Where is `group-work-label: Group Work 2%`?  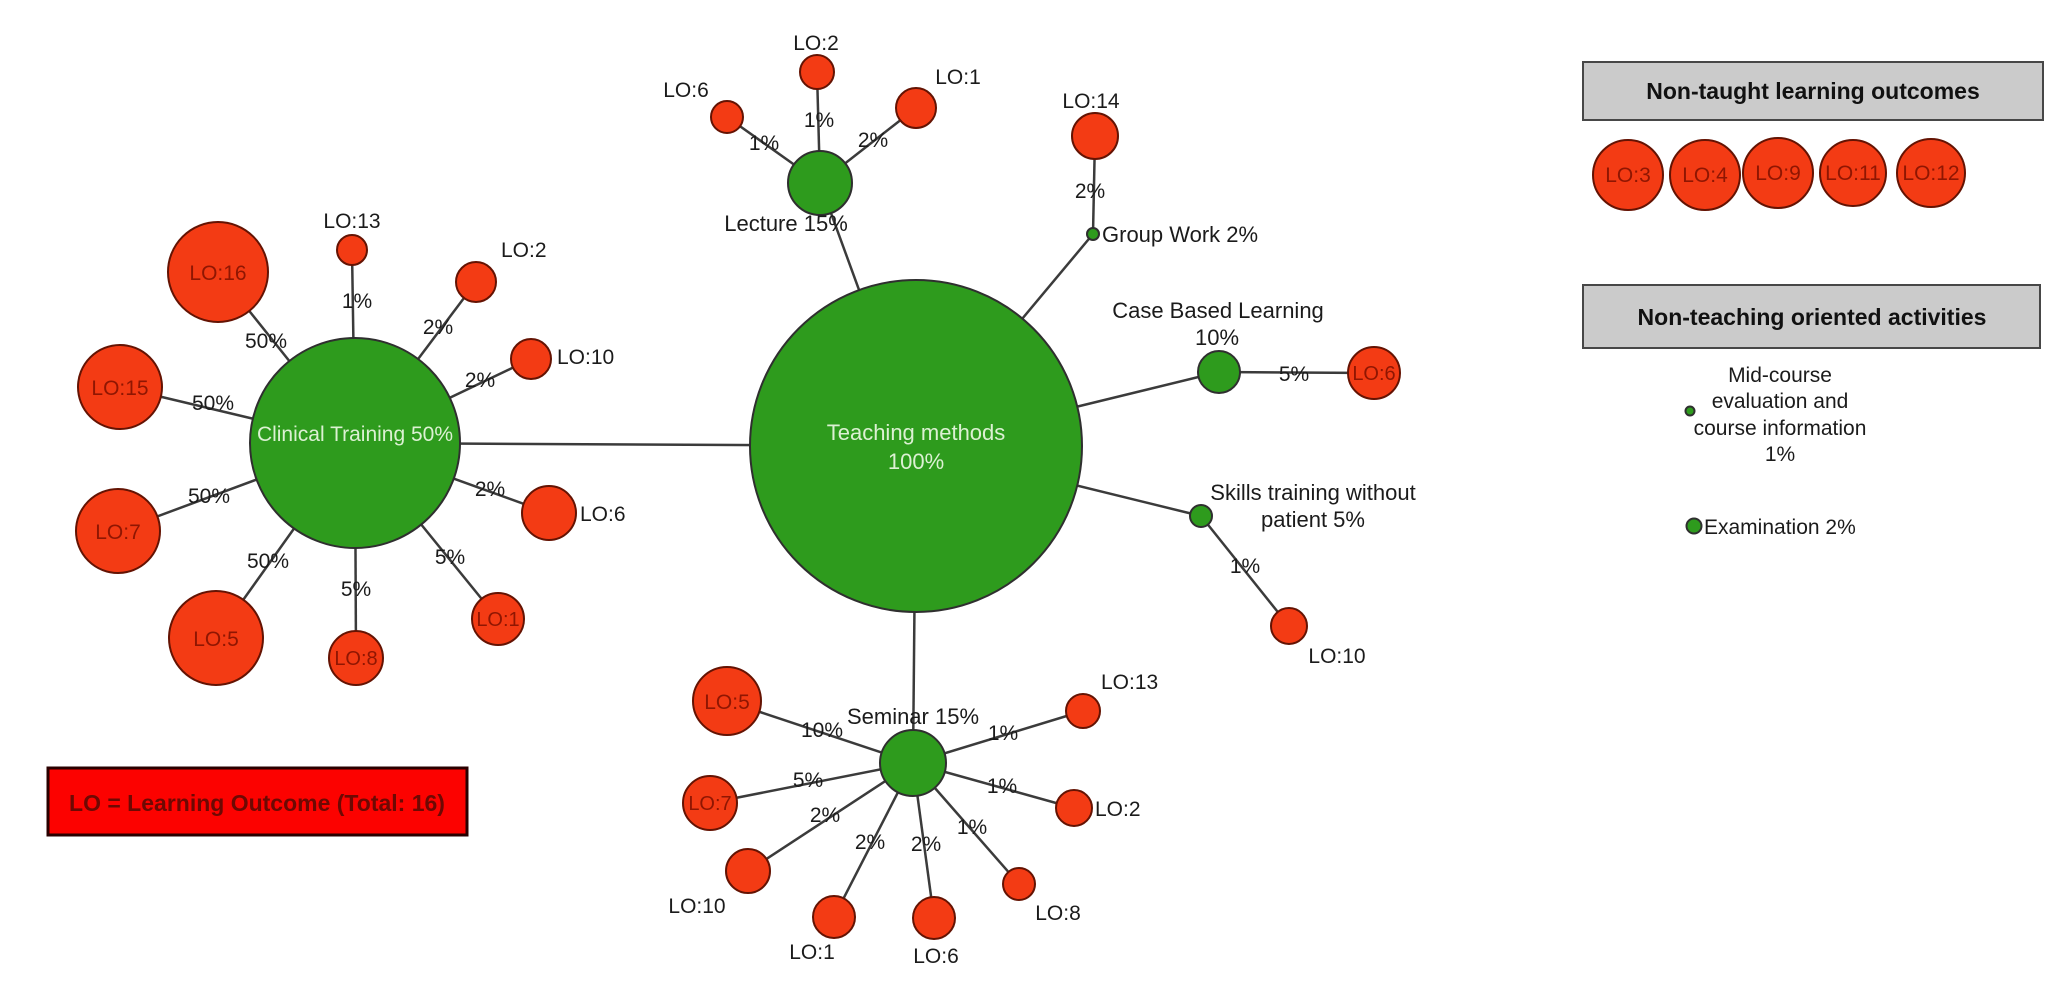 group-work-label: Group Work 2% is located at coordinates (1180, 234).